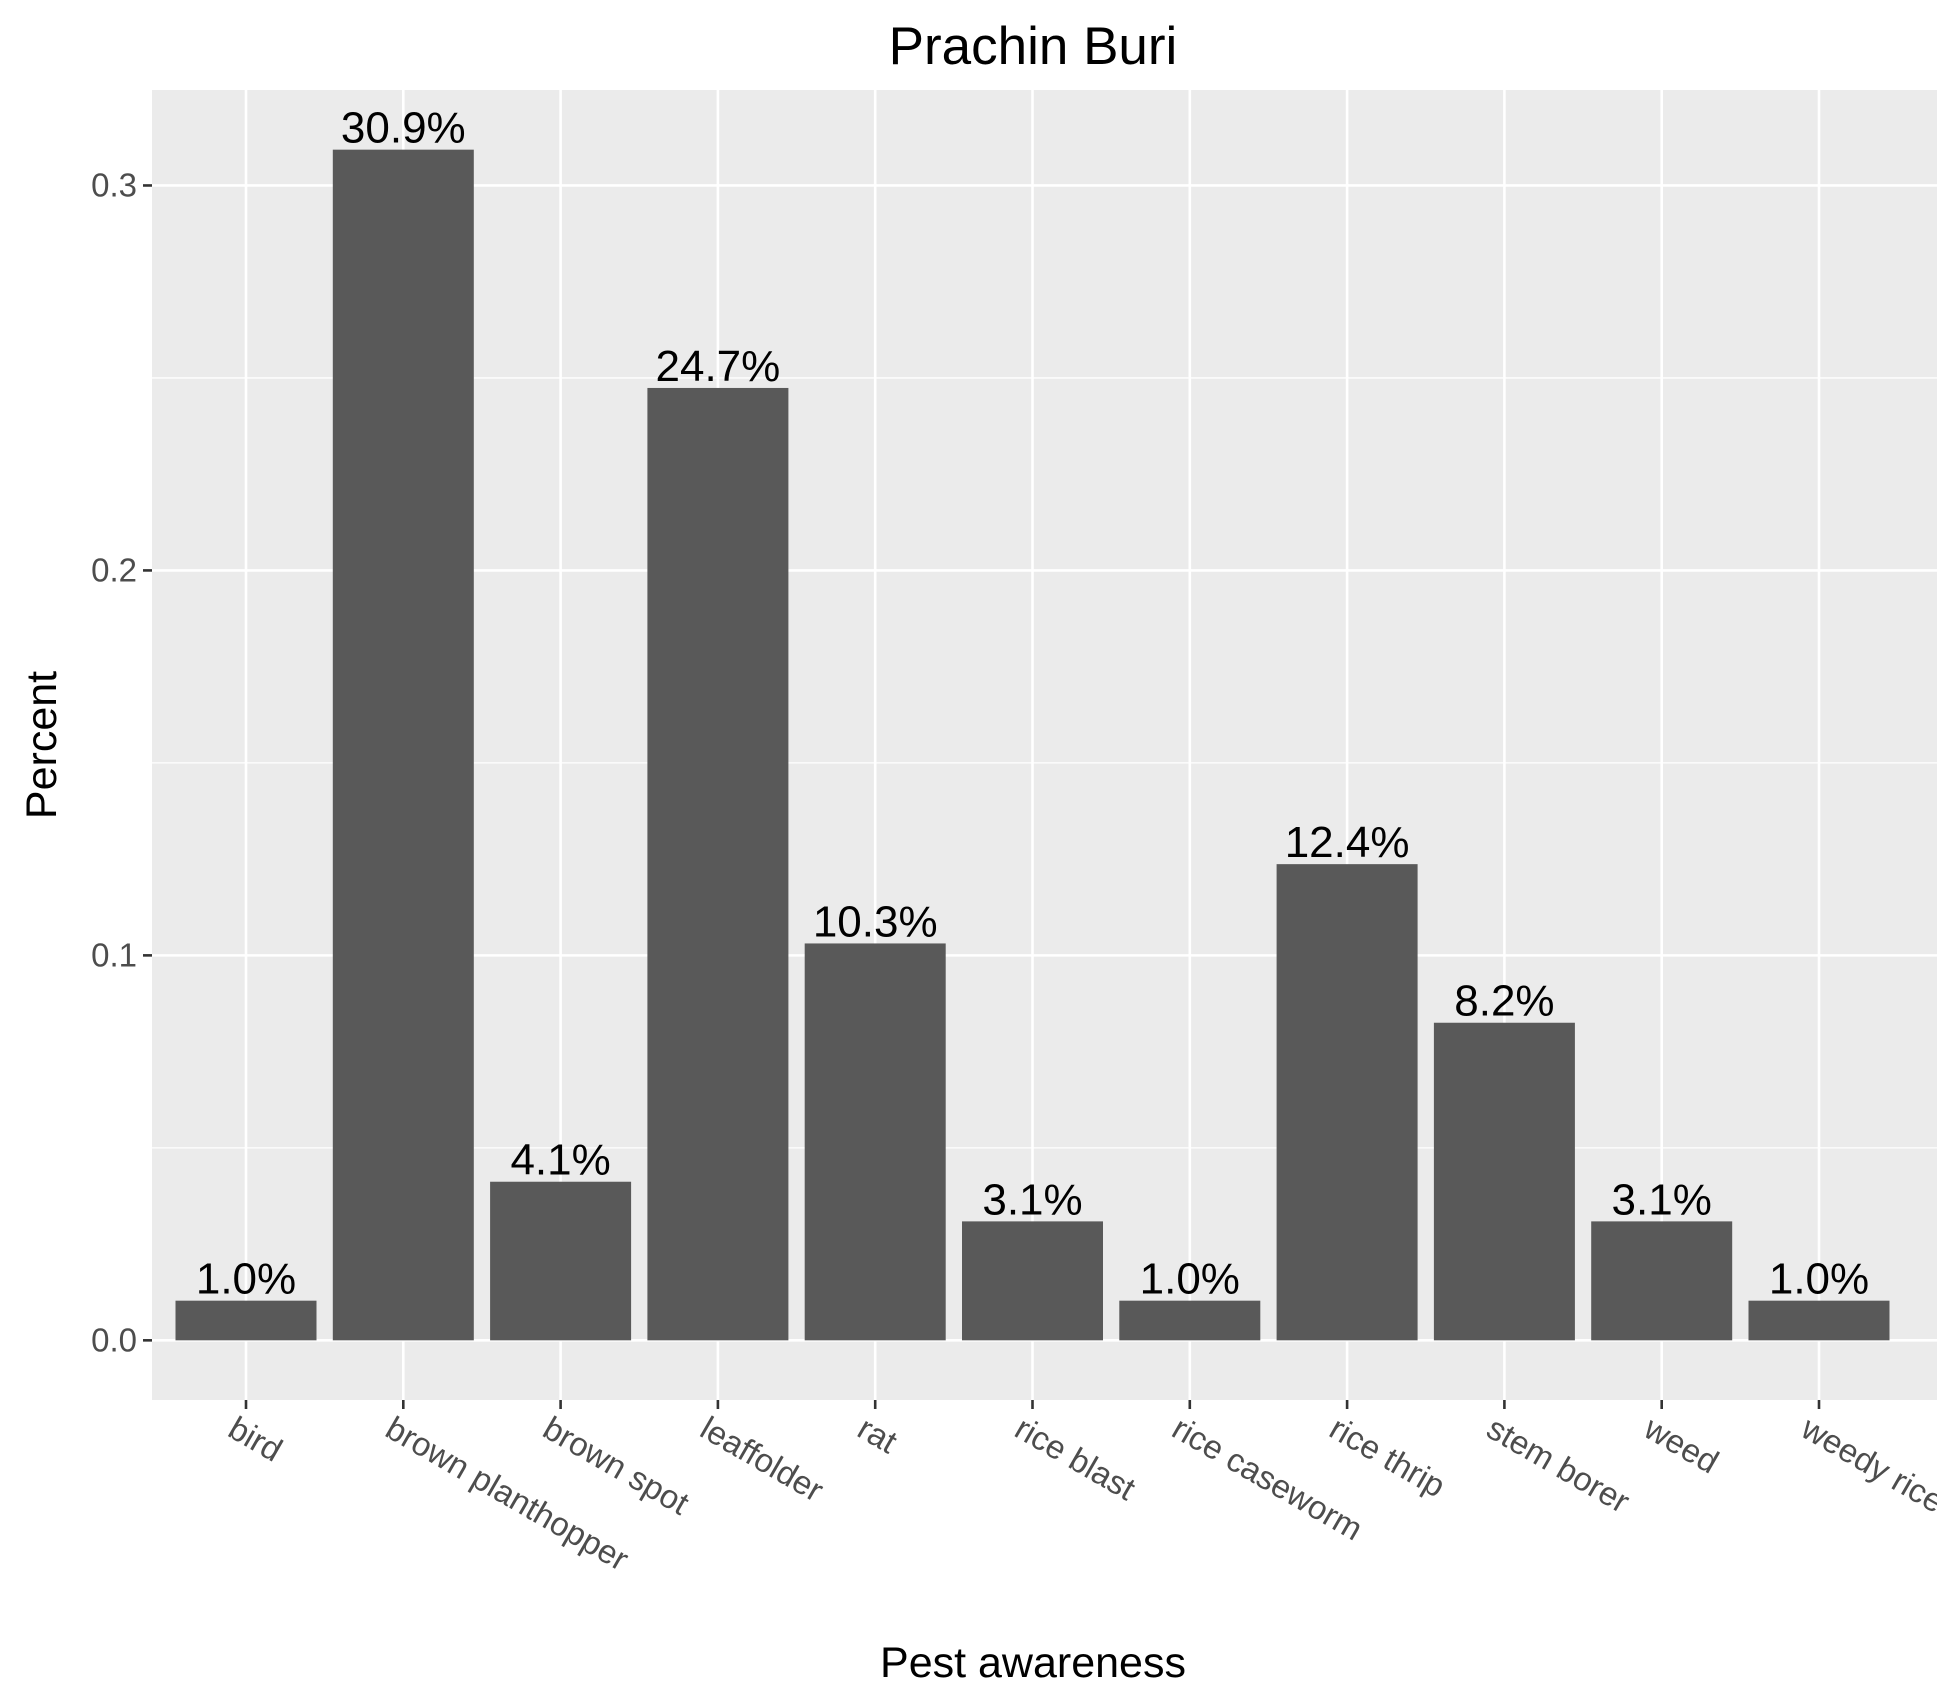 The image size is (1937, 1705). Describe the element at coordinates (1504, 1001) in the screenshot. I see `data-label: 8.2%` at that location.